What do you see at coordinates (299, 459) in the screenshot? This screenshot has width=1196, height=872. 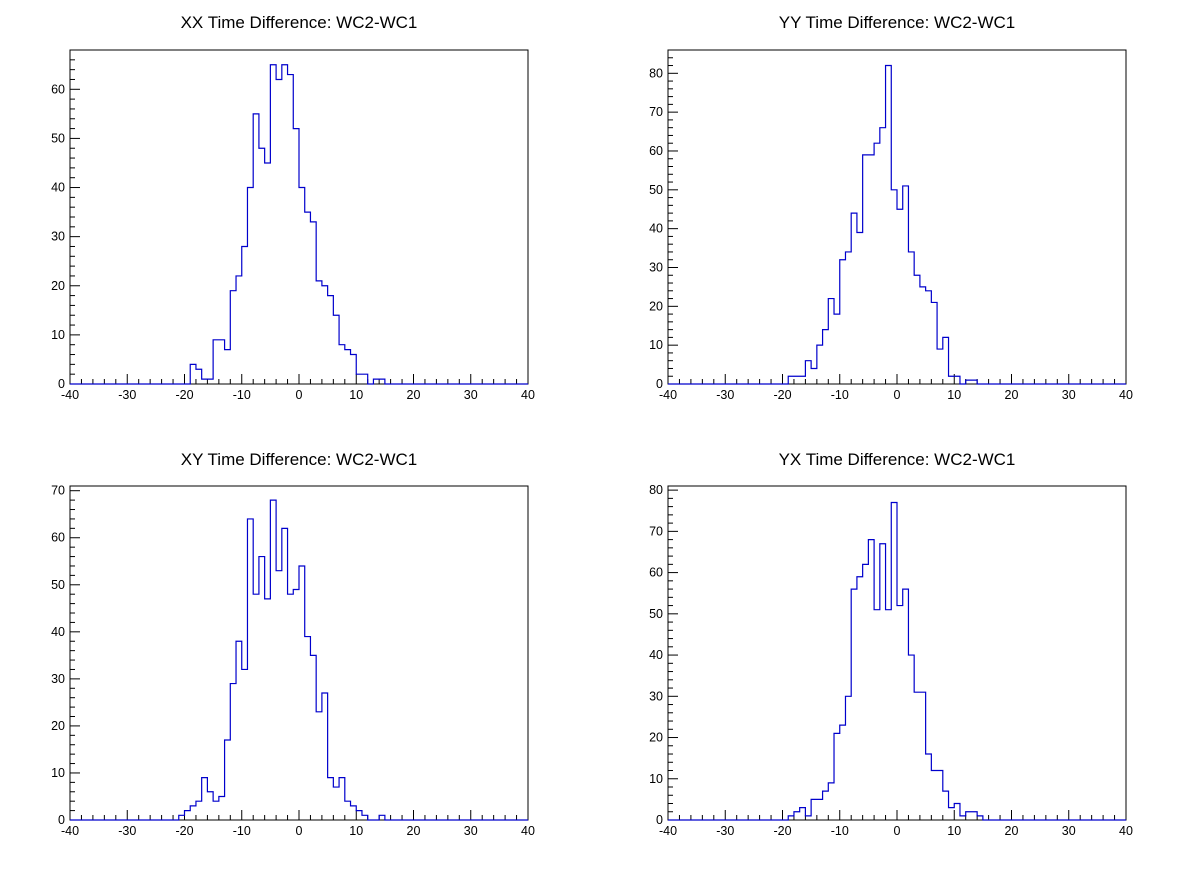 I see `chart-title: XY Time Difference: WC2-WC1` at bounding box center [299, 459].